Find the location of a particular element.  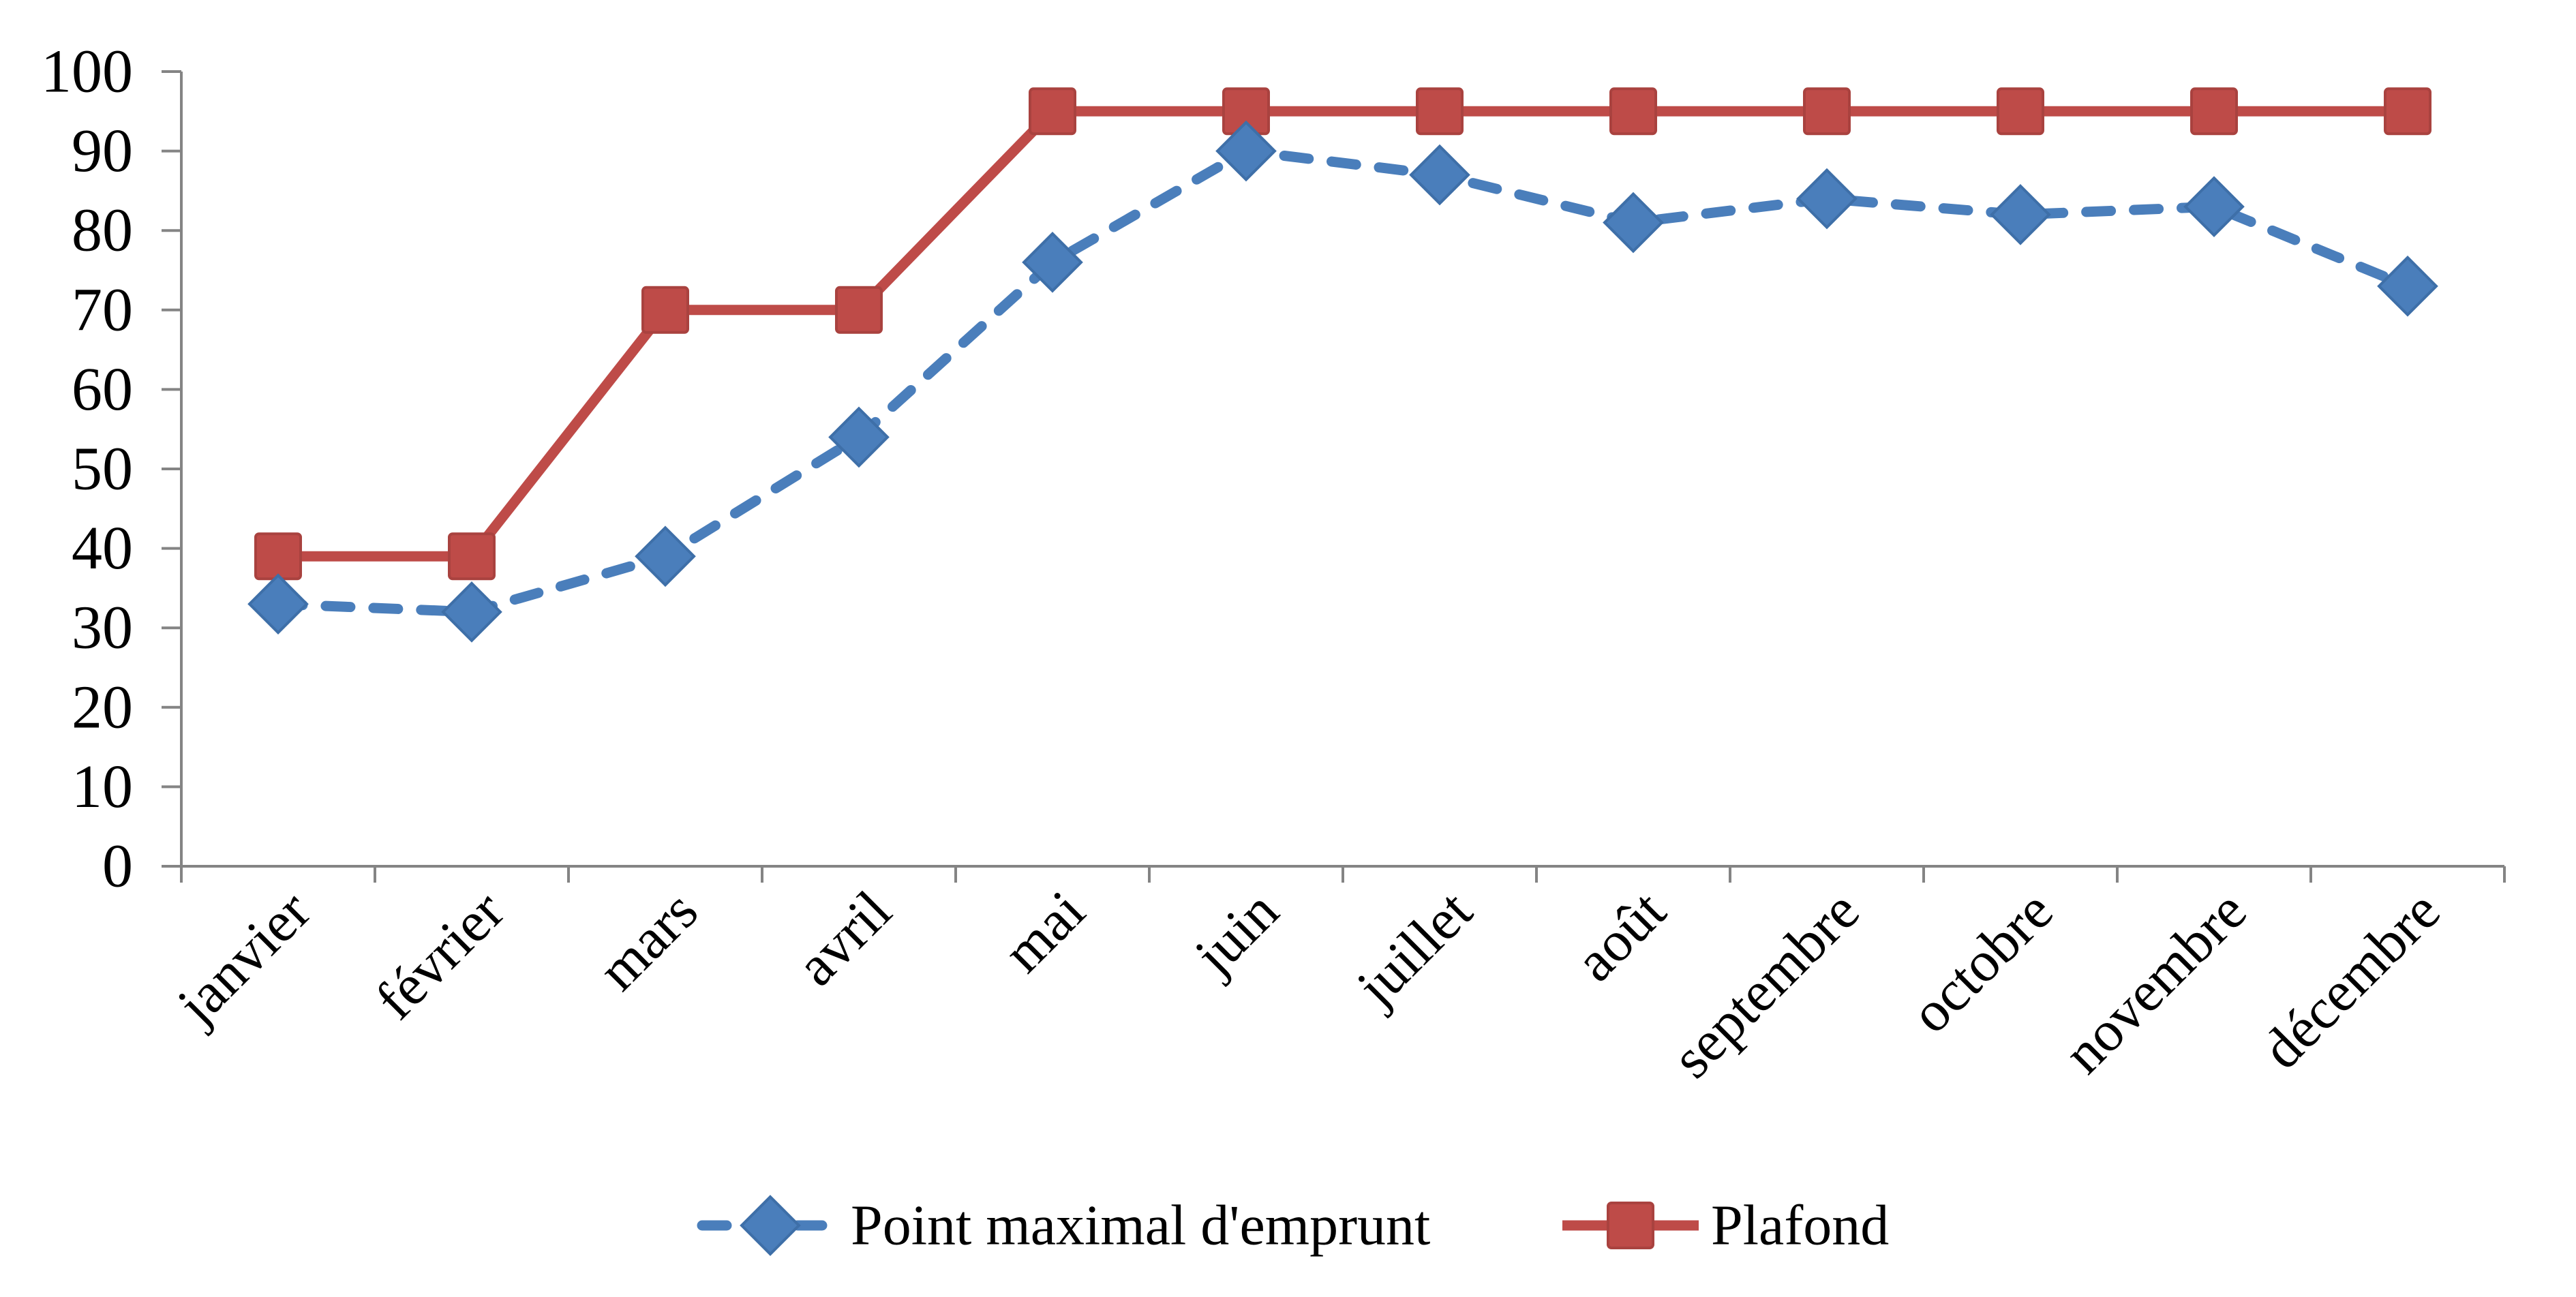

y-axis-tick-label: 0 is located at coordinates (117, 867).